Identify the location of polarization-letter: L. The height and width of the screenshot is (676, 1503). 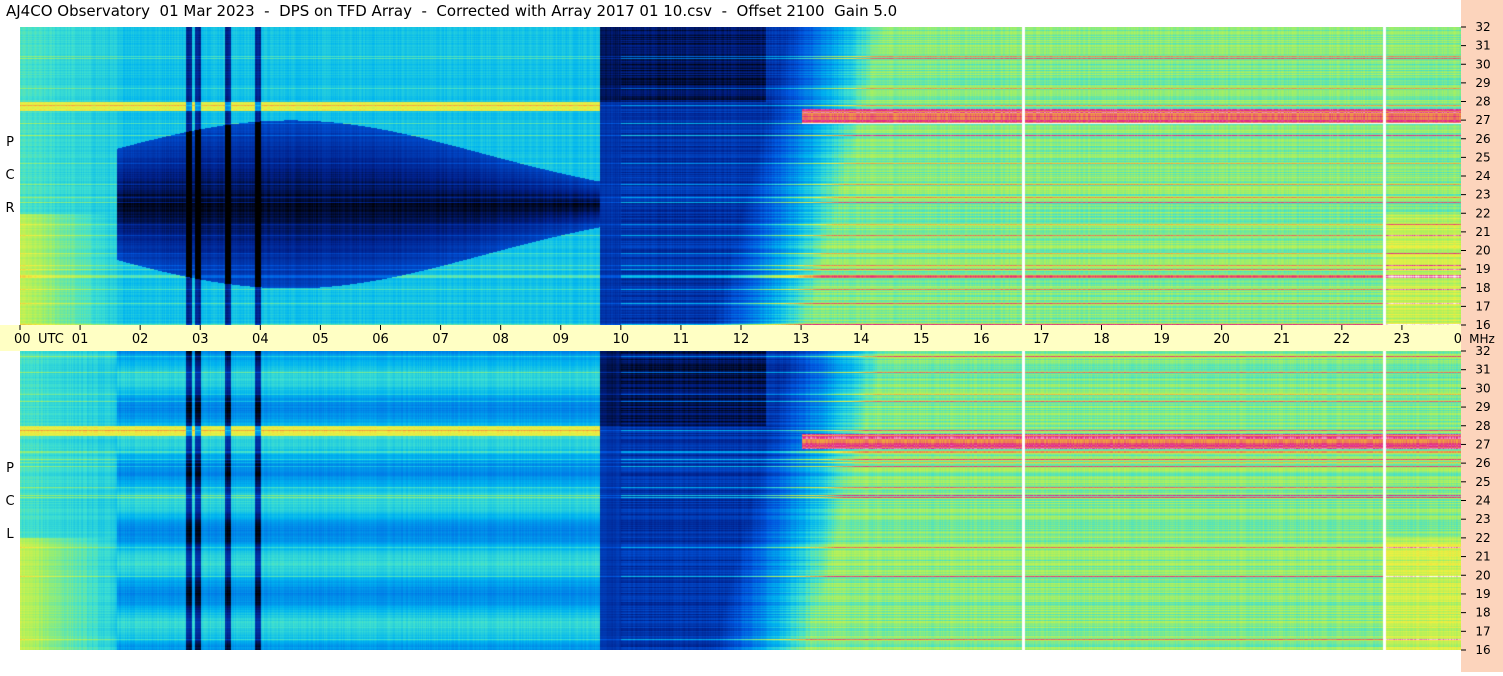
(10, 534).